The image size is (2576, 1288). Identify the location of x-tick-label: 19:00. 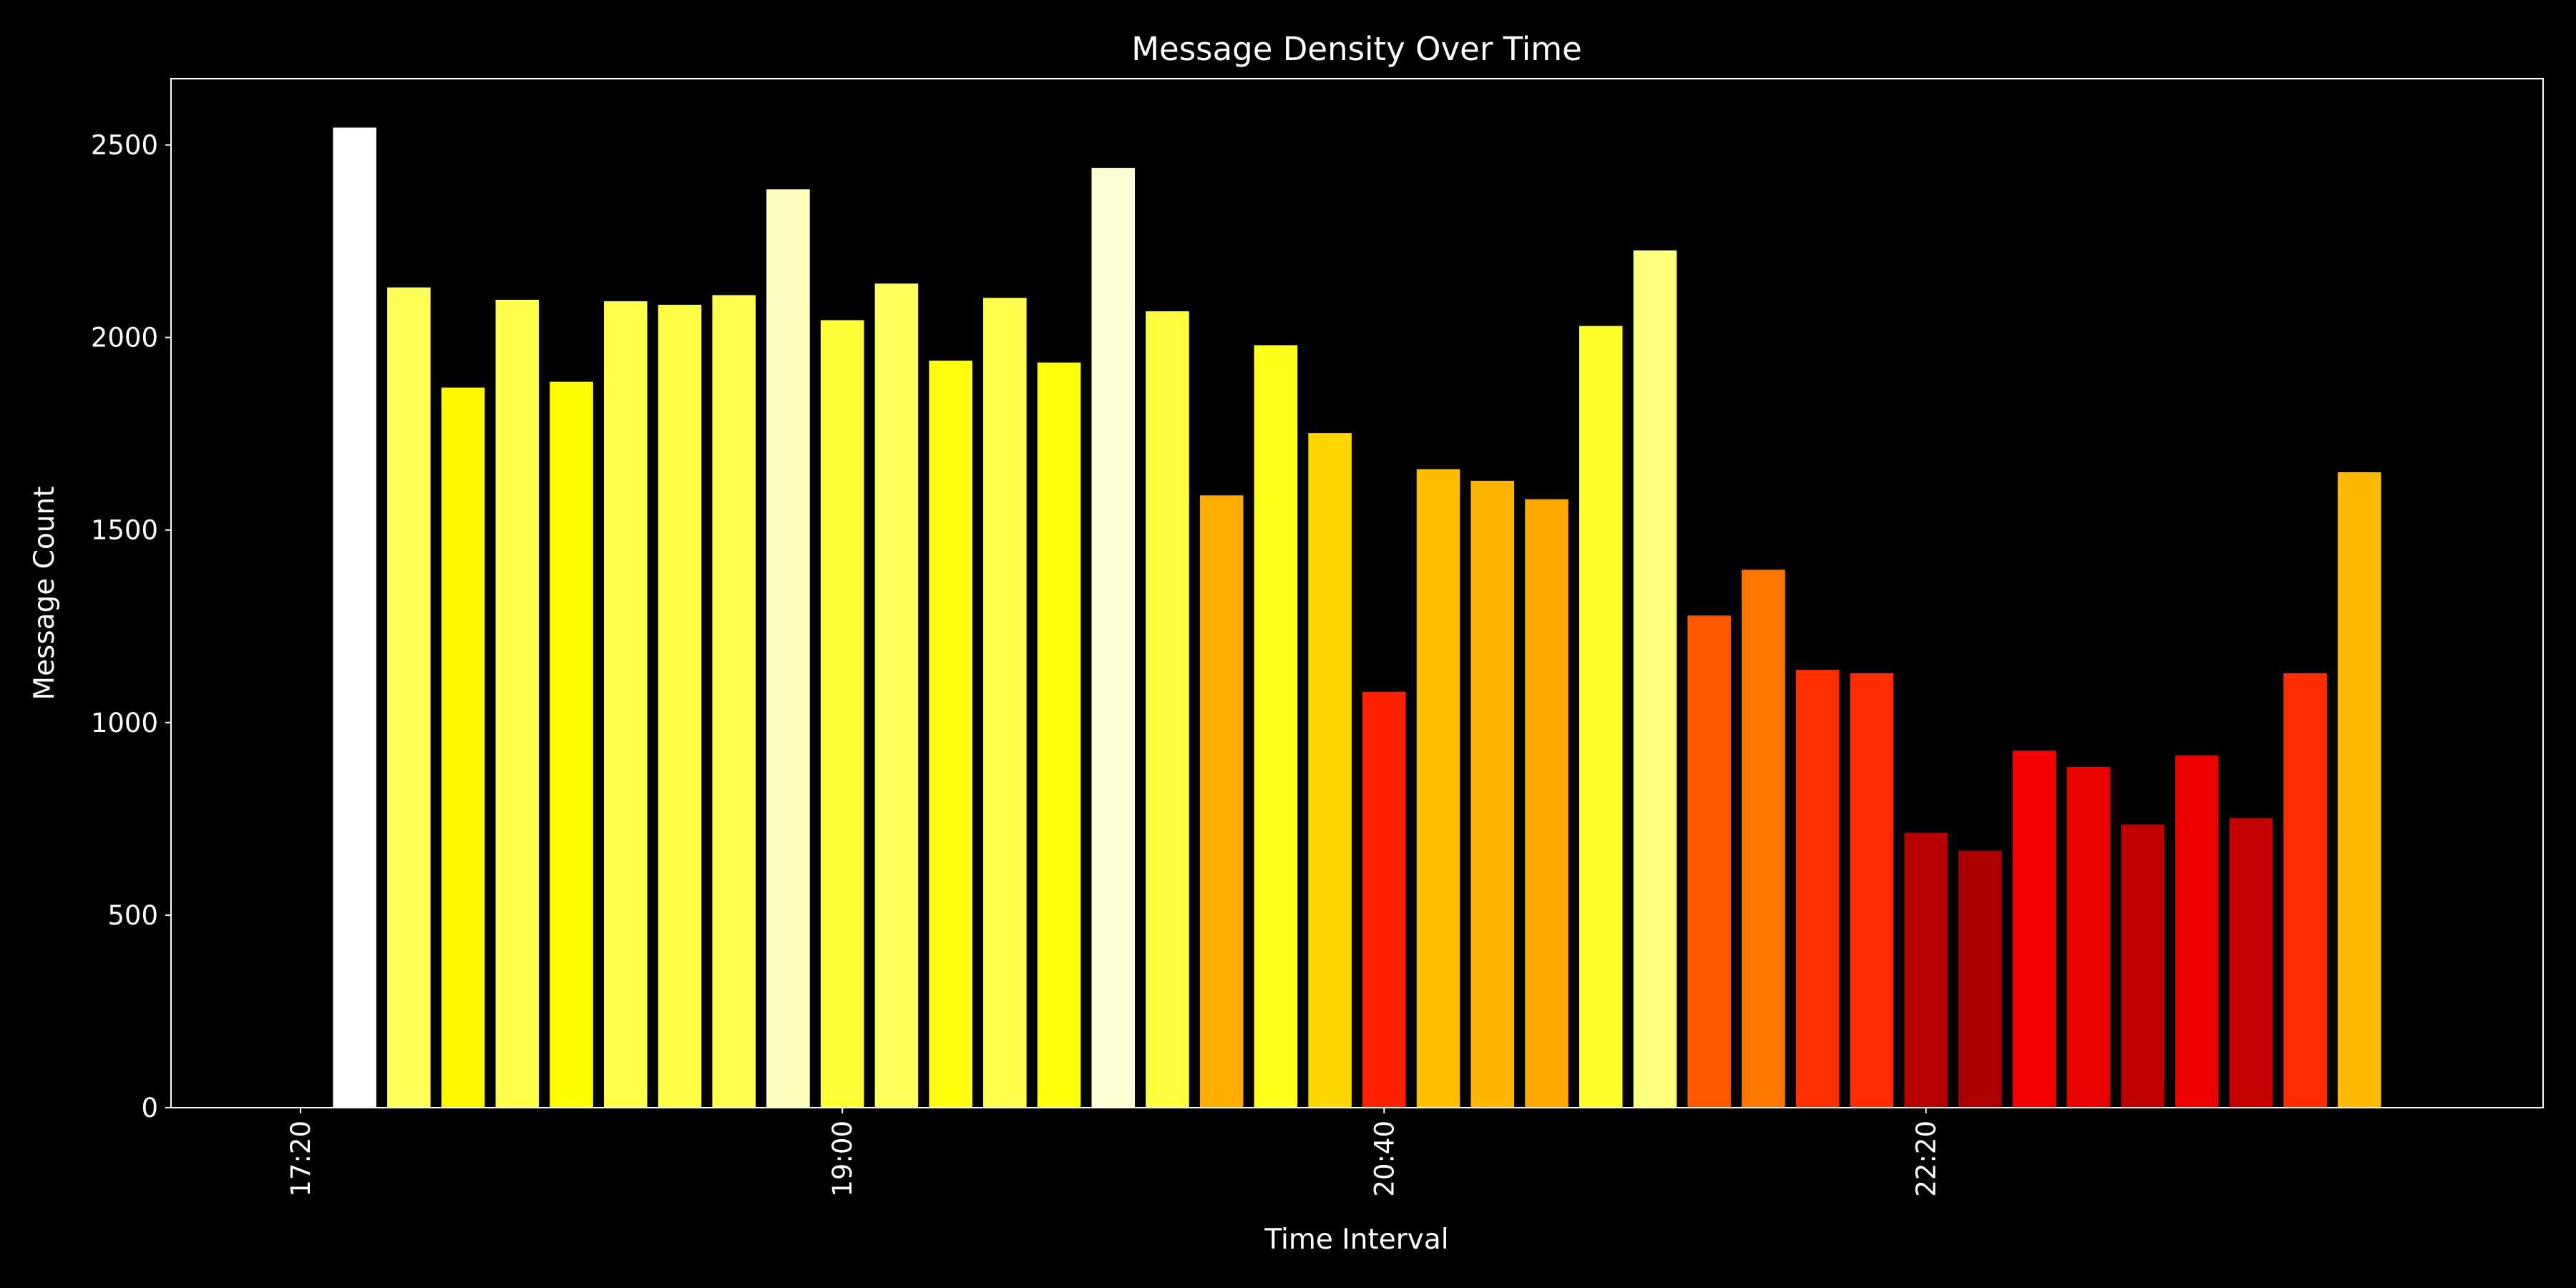
(842, 1159).